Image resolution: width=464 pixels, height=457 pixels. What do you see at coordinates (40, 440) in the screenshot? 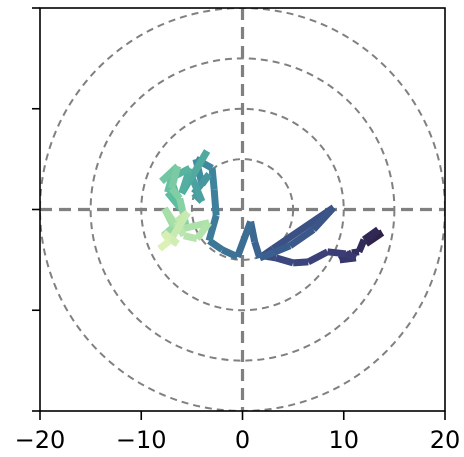
I see `x-tick-label: −20` at bounding box center [40, 440].